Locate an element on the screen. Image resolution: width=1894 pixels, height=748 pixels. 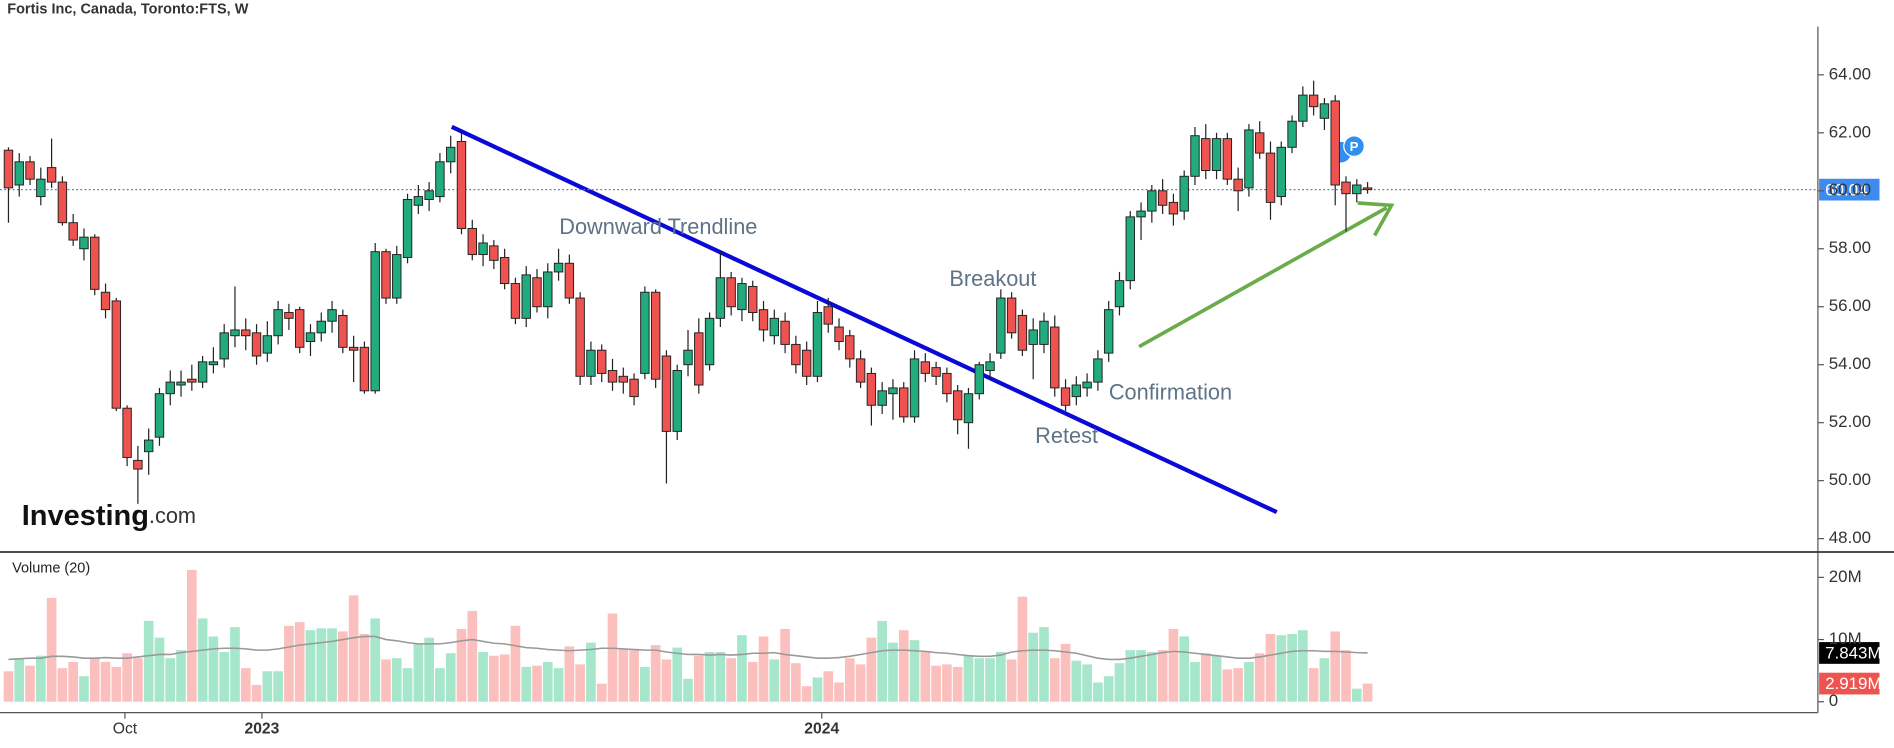
volume-tick-label: 20M is located at coordinates (1845, 576).